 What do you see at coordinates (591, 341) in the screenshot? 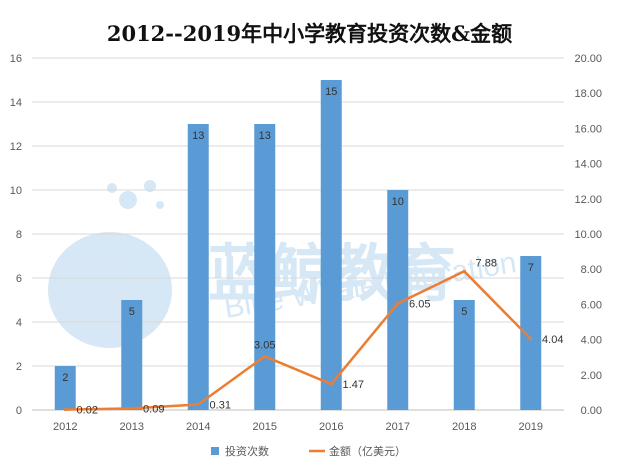
I see `y-right-tick-label: 4.00` at bounding box center [591, 341].